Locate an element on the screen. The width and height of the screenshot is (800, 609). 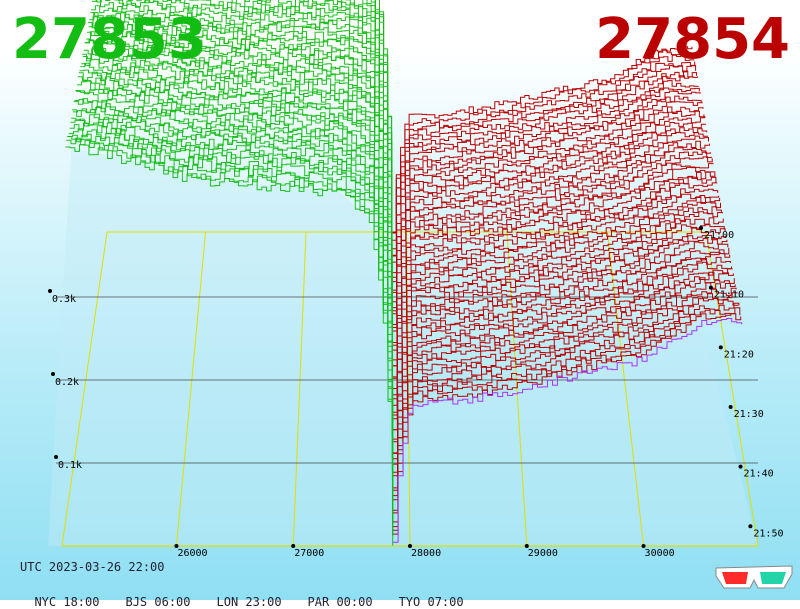
price-tick-label: 28000 is located at coordinates (426, 553).